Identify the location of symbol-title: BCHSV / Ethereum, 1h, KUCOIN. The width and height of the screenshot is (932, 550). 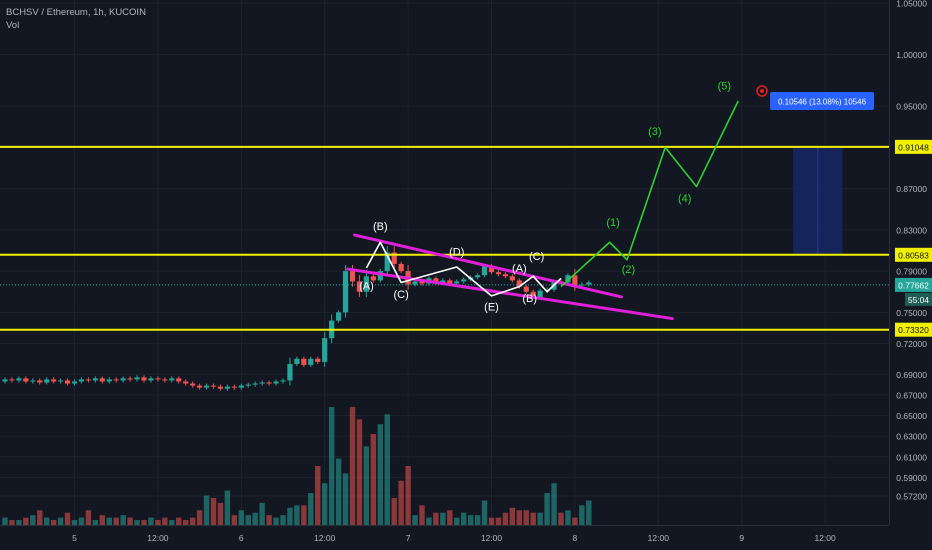
(76, 12).